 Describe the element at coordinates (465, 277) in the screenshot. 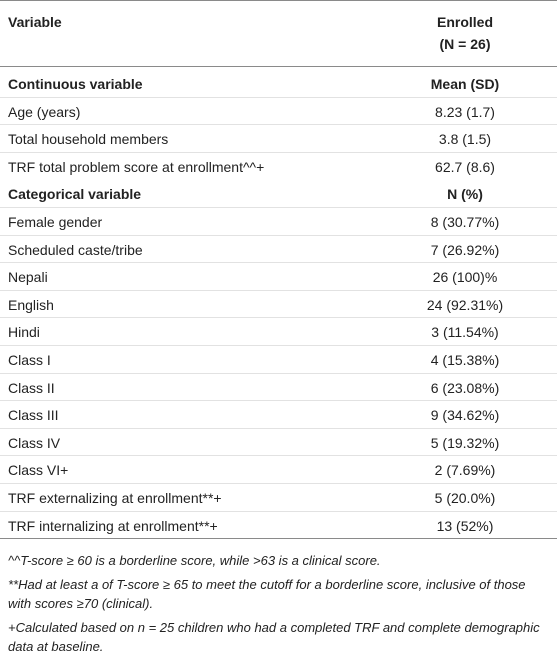

I see `row-value: 26 (100)%` at that location.